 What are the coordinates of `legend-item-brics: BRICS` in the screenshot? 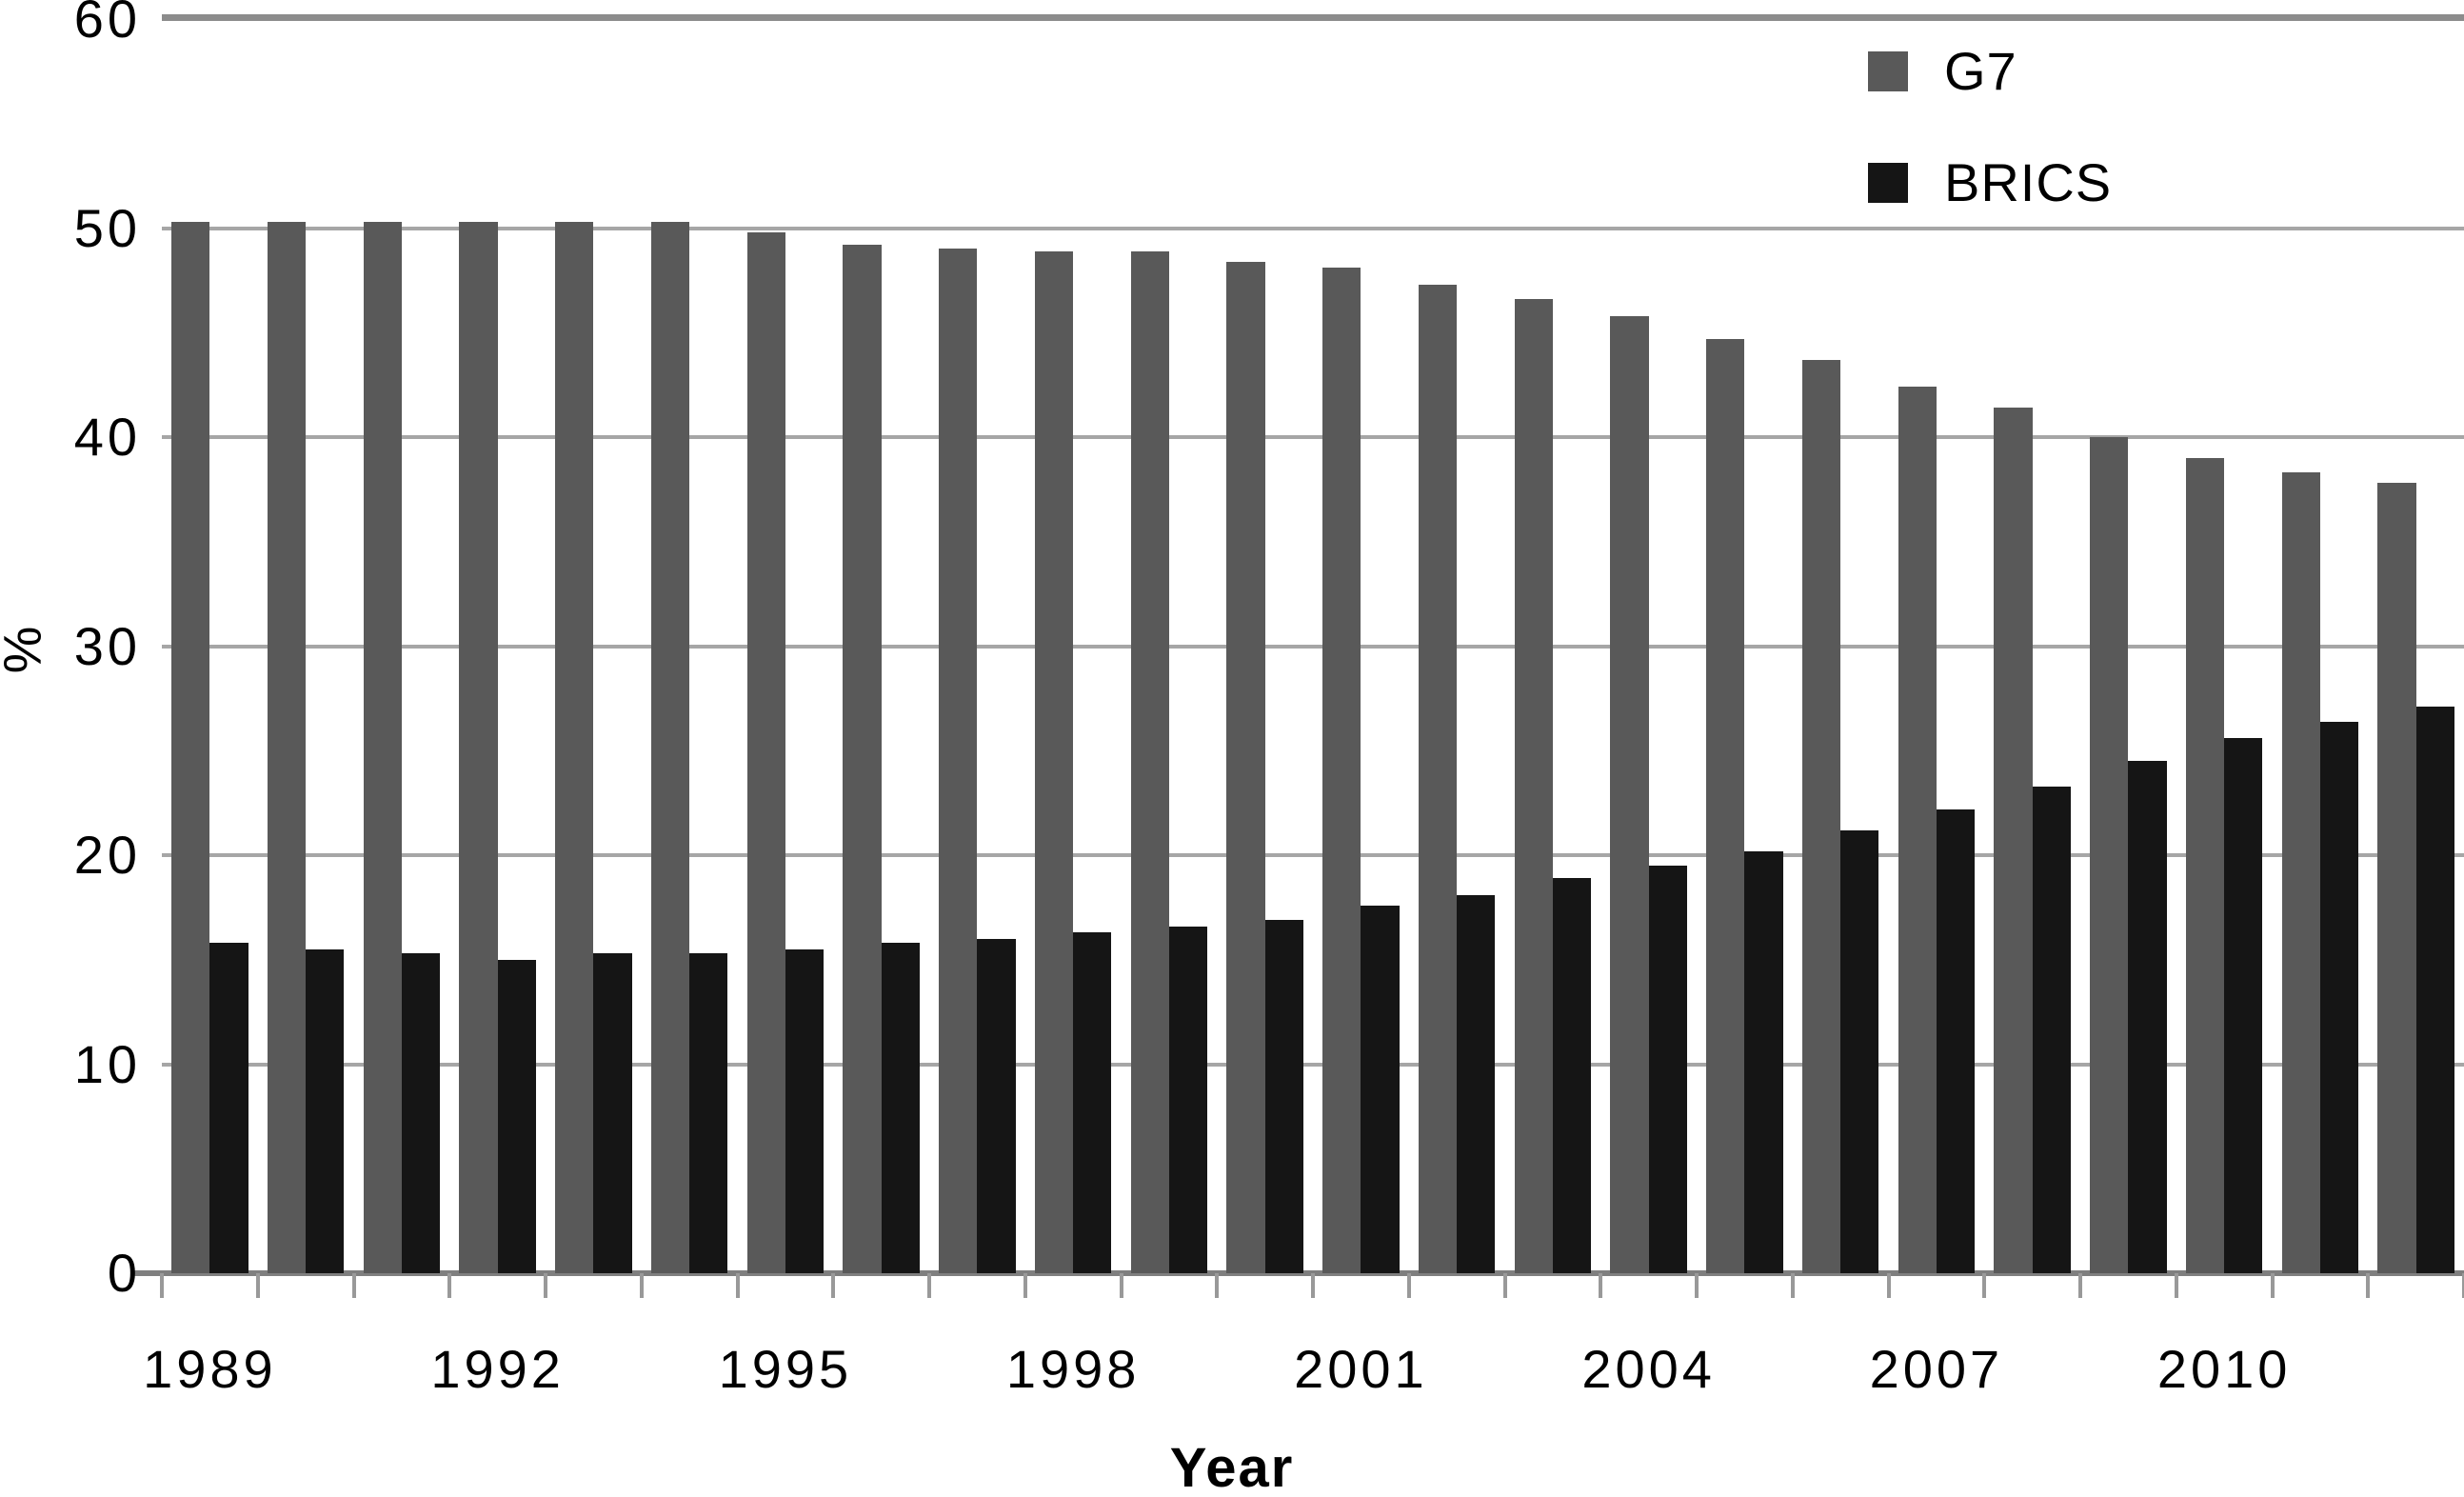 It's located at (1990, 182).